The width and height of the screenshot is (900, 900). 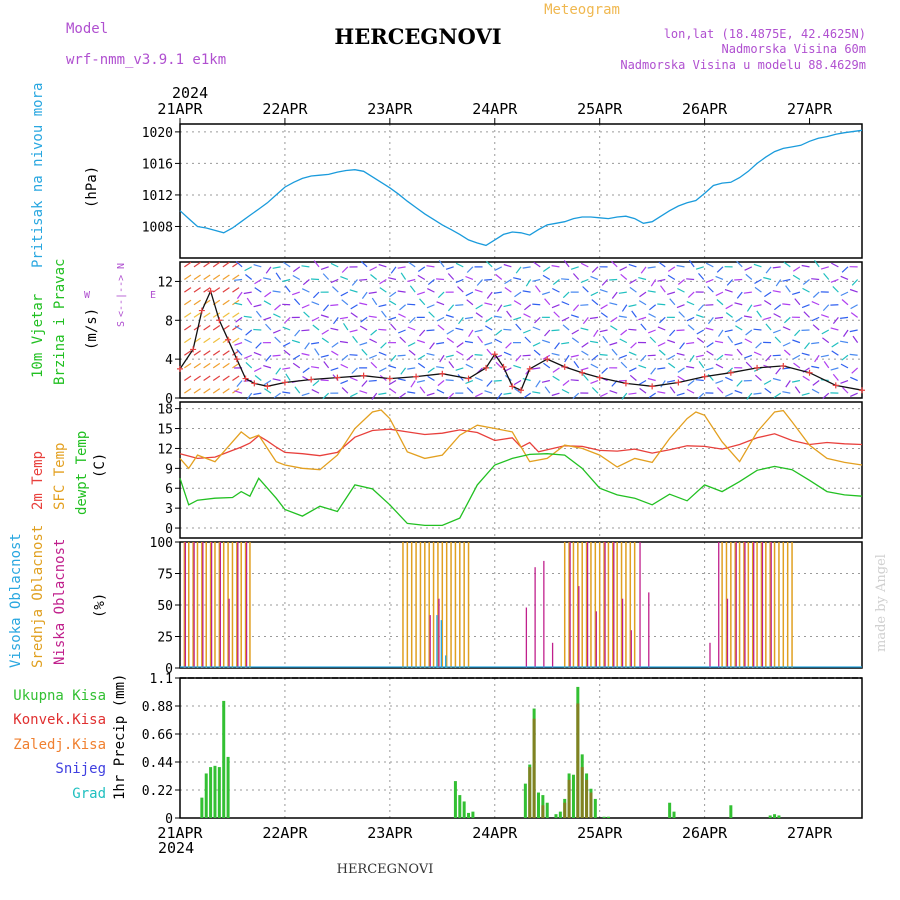 What do you see at coordinates (165, 449) in the screenshot?
I see `temp-ytick-label: 12` at bounding box center [165, 449].